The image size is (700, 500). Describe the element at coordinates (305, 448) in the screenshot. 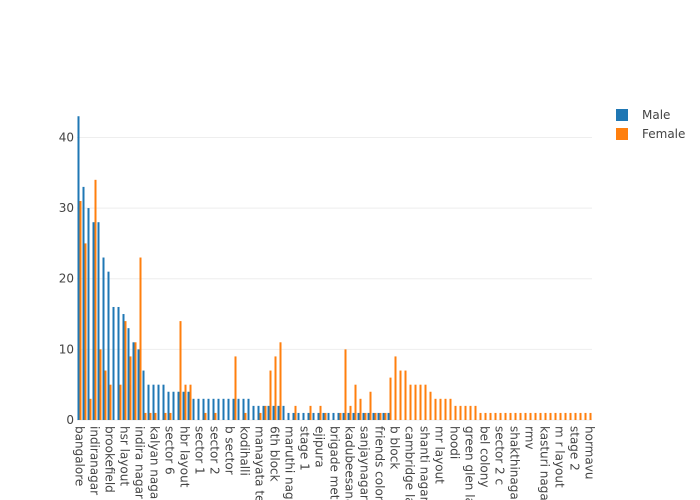

I see `x-tick-label: stage 1` at that location.